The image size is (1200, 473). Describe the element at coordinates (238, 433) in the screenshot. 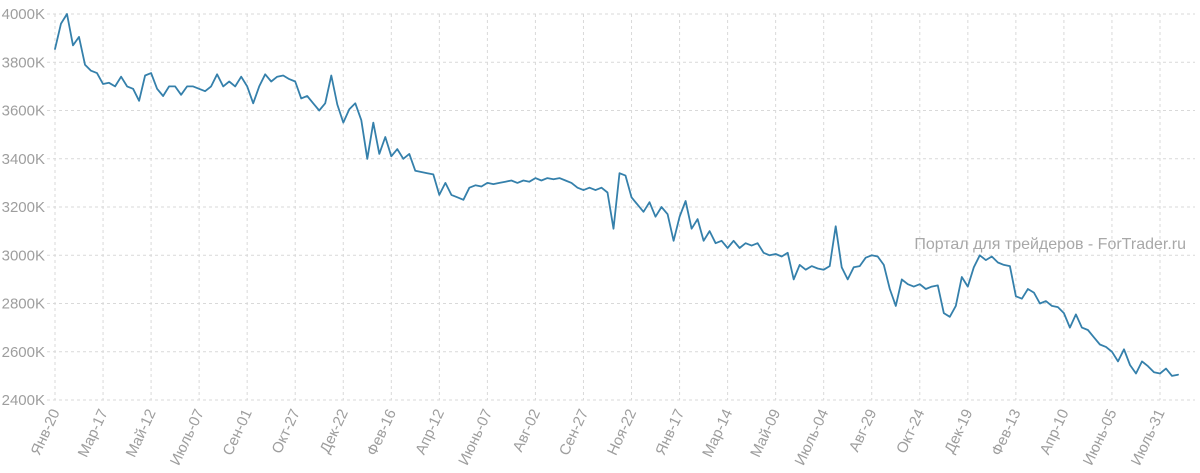

I see `x-tick-label: Сен-01` at that location.